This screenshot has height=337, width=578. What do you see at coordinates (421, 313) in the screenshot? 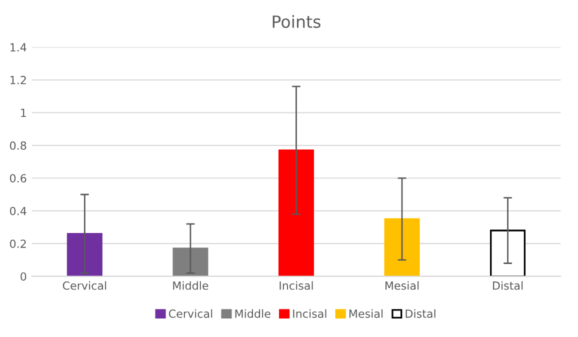
I see `legend-label: Distal` at bounding box center [421, 313].